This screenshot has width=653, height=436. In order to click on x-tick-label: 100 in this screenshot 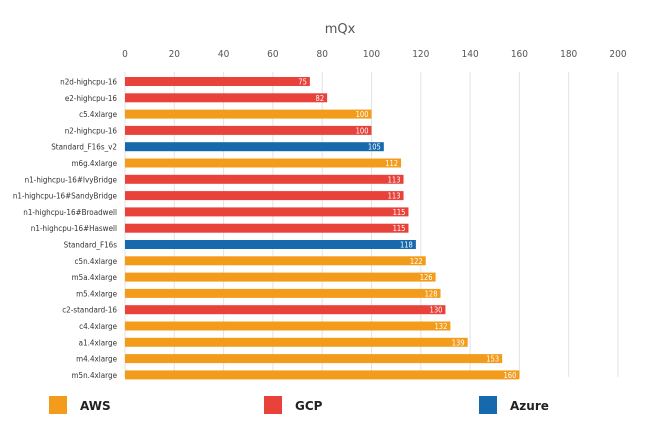, I will do `click(371, 54)`.